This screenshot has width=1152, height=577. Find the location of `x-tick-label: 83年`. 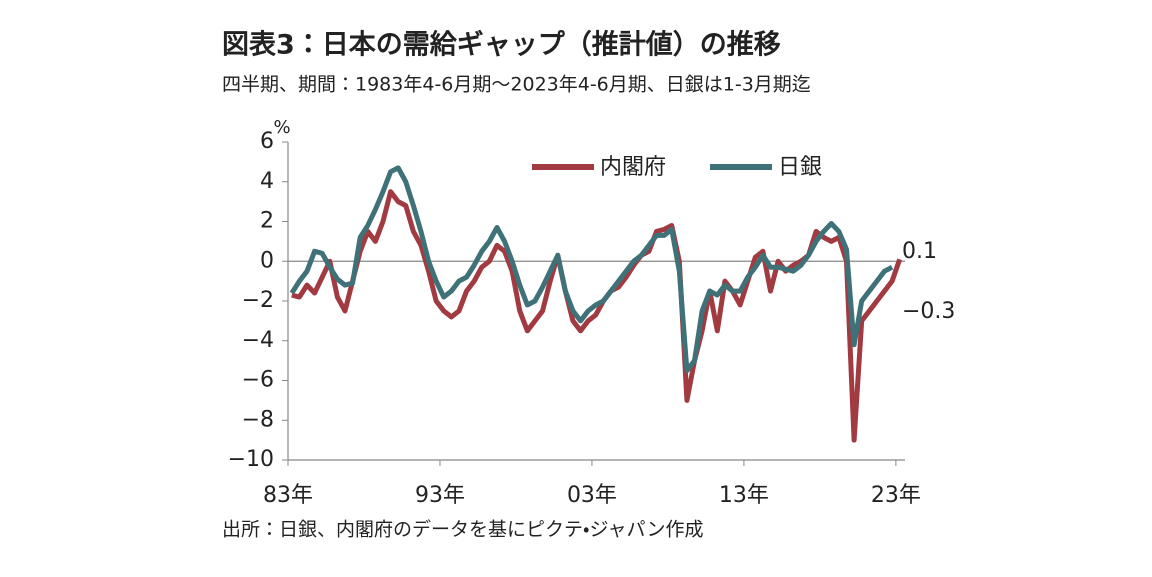

x-tick-label: 83年 is located at coordinates (288, 495).